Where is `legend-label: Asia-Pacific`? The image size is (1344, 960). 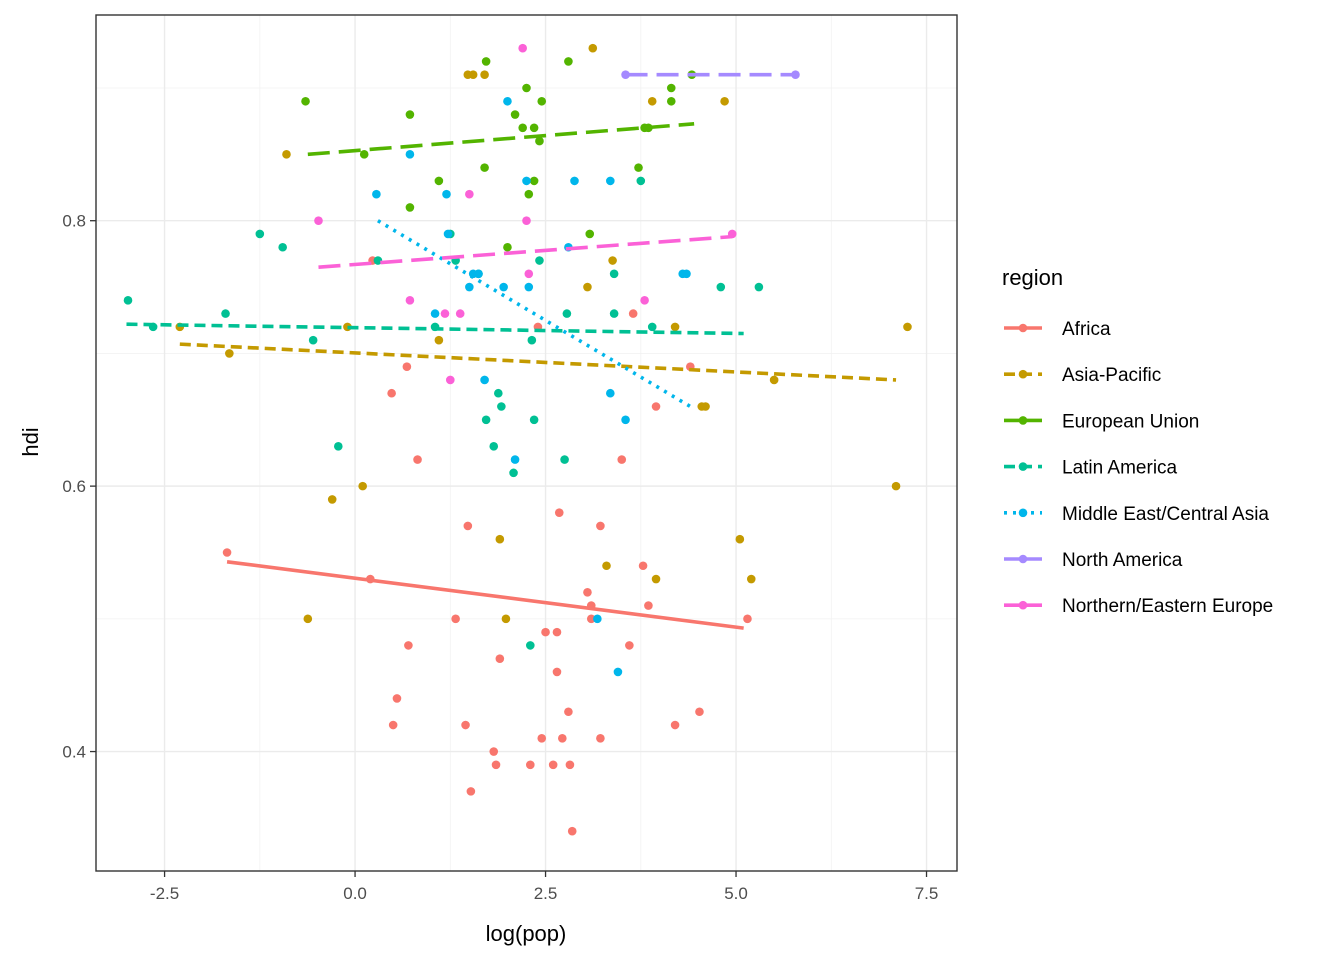
legend-label: Asia-Pacific is located at coordinates (1111, 375).